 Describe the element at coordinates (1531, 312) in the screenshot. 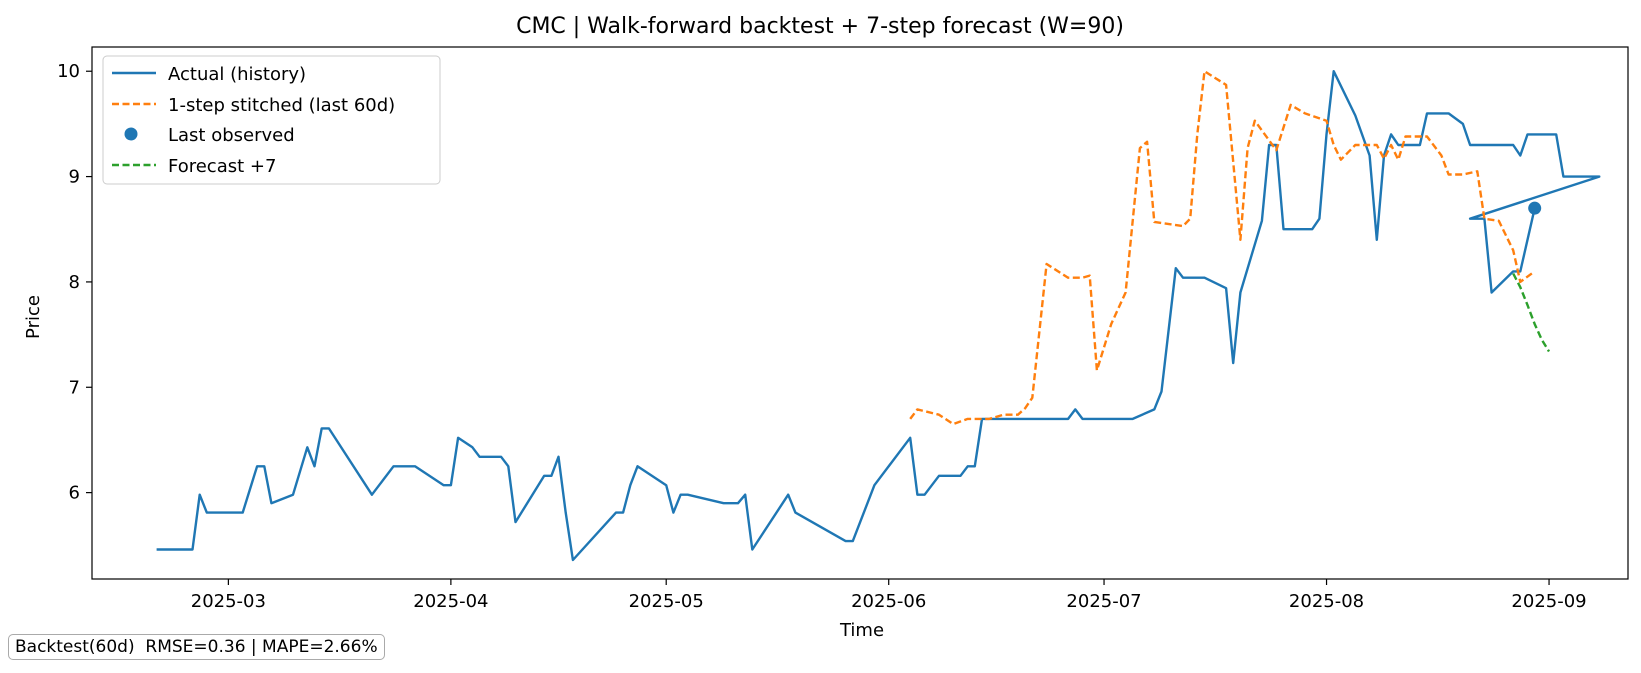

I see `series-forecast` at that location.